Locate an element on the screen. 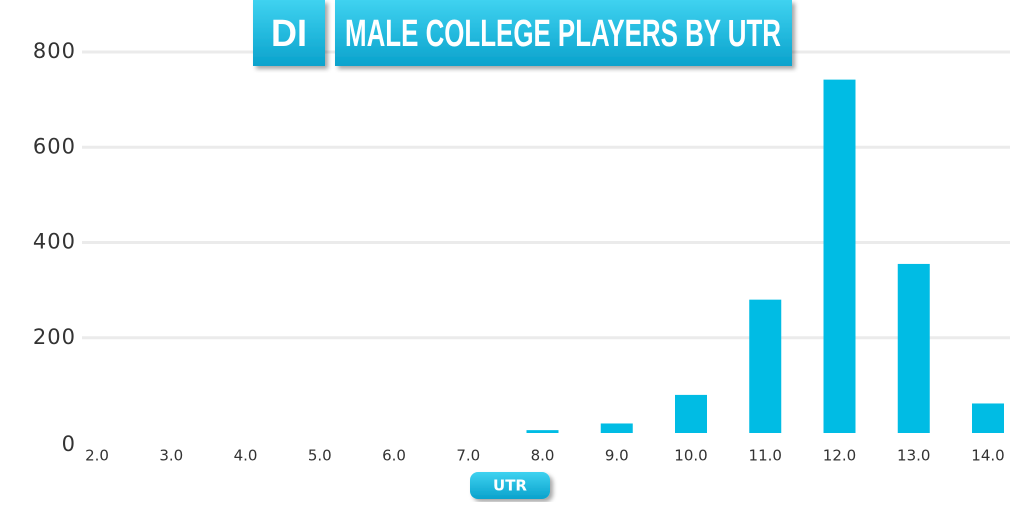 The image size is (1024, 512). x-tick-label: 14.0 is located at coordinates (987, 456).